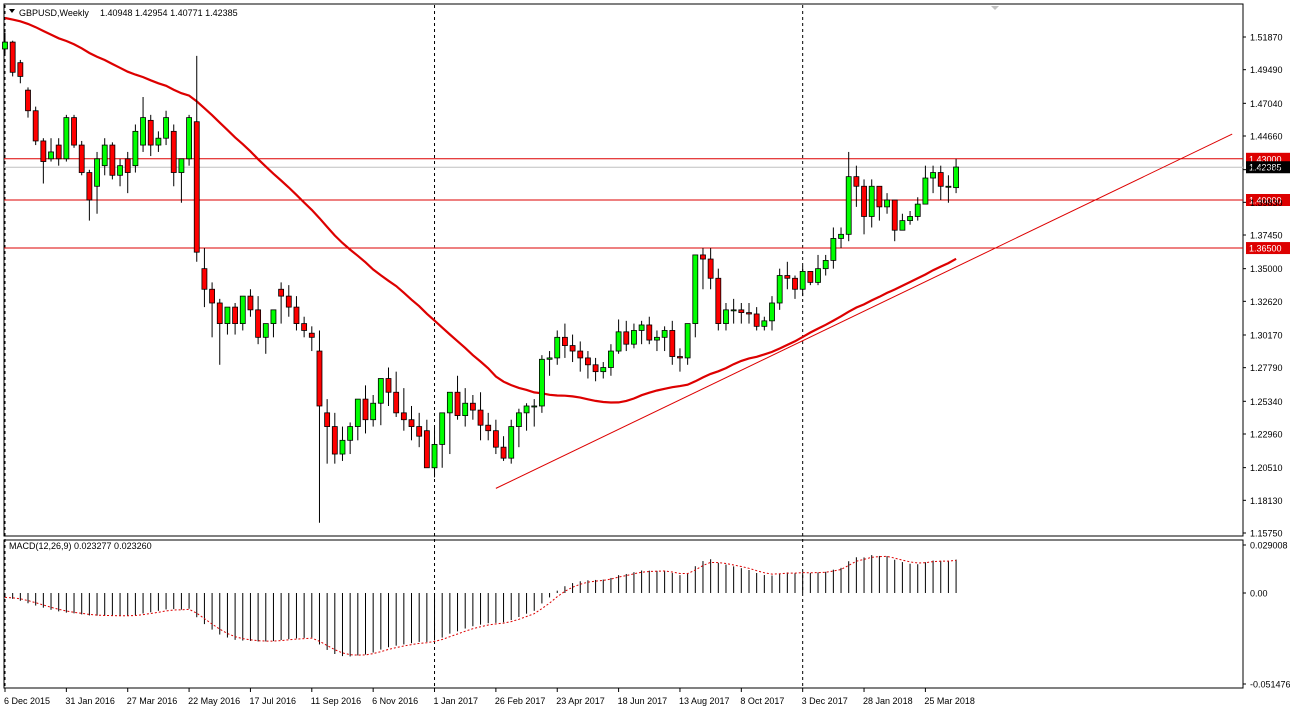 The width and height of the screenshot is (1290, 719). I want to click on scroll-shift-icon, so click(995, 8).